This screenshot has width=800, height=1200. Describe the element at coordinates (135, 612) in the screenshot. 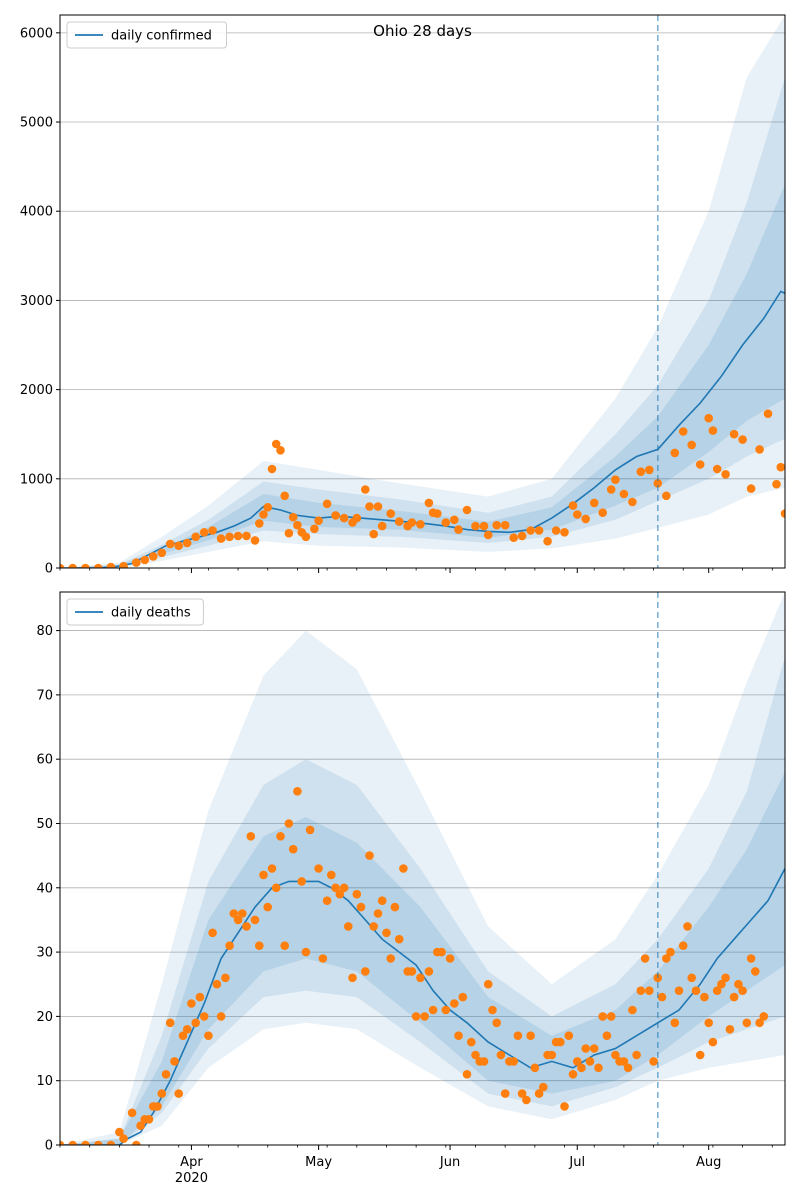

I see `legend: daily deaths` at that location.